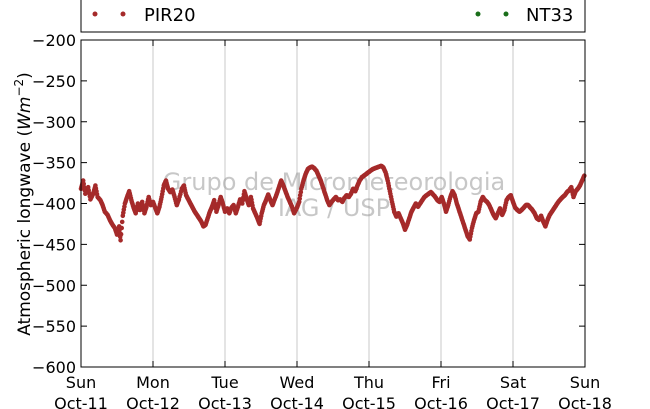 This screenshot has width=650, height=409. I want to click on x-tick-day-6: Sat, so click(513, 382).